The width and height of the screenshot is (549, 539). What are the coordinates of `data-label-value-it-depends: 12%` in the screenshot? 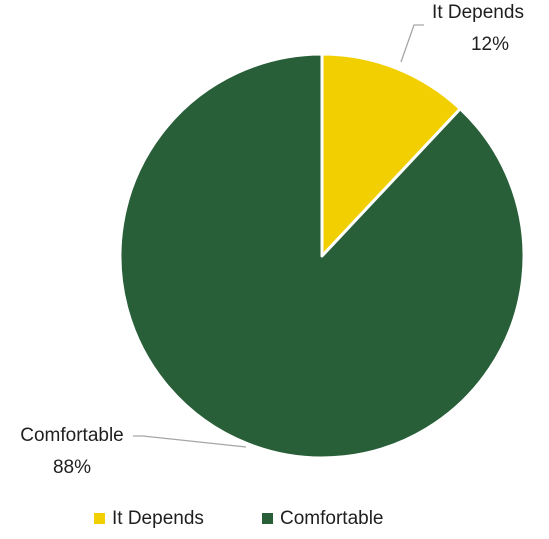 It's located at (490, 44).